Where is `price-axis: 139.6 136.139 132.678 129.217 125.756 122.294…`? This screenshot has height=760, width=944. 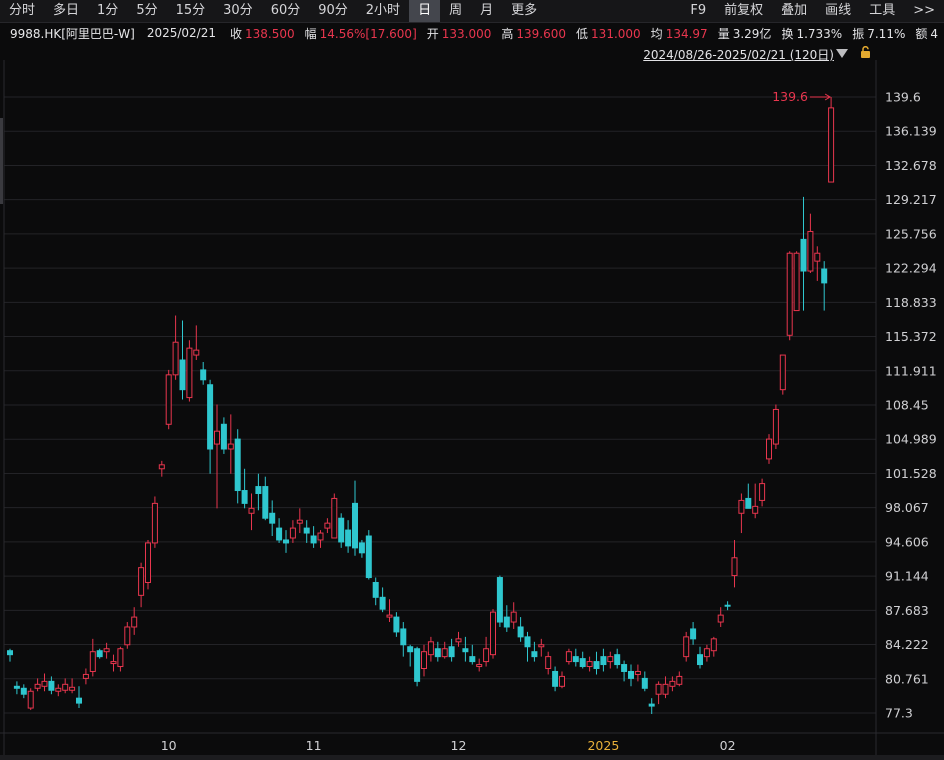 price-axis: 139.6 136.139 132.678 129.217 125.756 122.294… is located at coordinates (911, 405).